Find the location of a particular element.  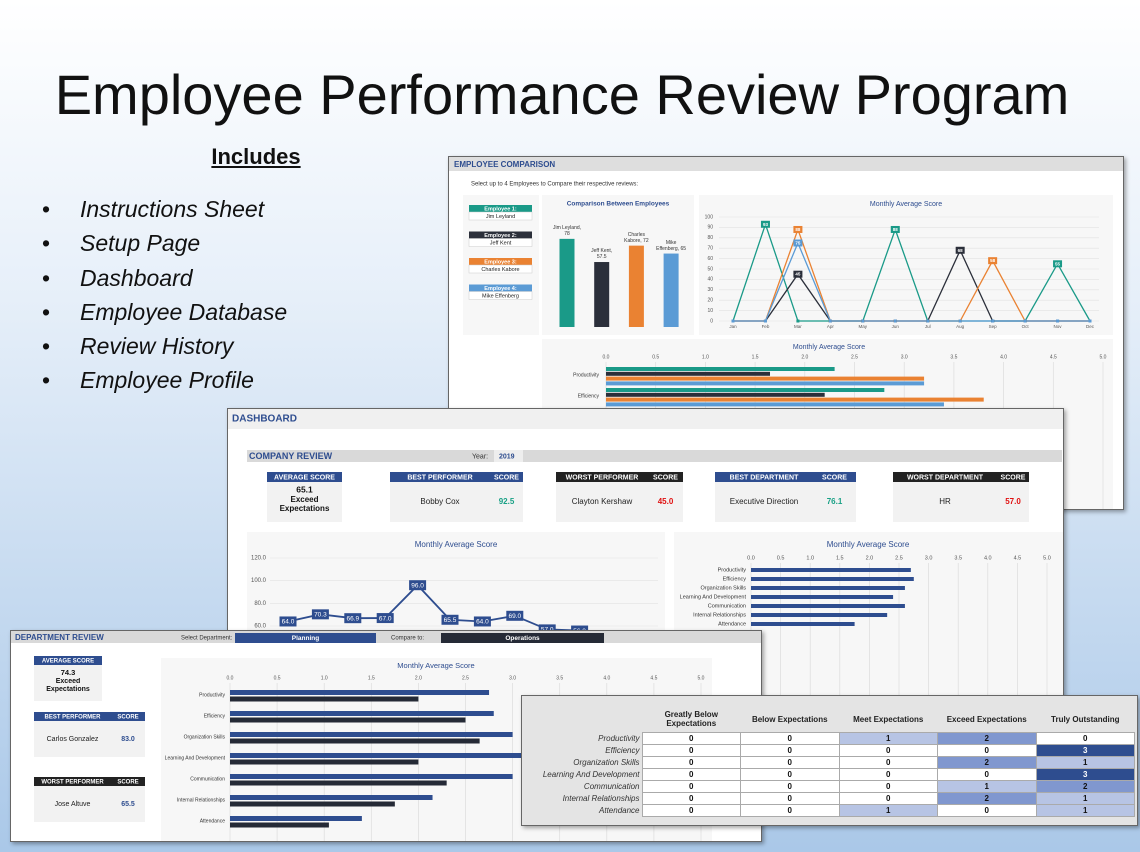

category-label: Efficiency is located at coordinates (215, 716).